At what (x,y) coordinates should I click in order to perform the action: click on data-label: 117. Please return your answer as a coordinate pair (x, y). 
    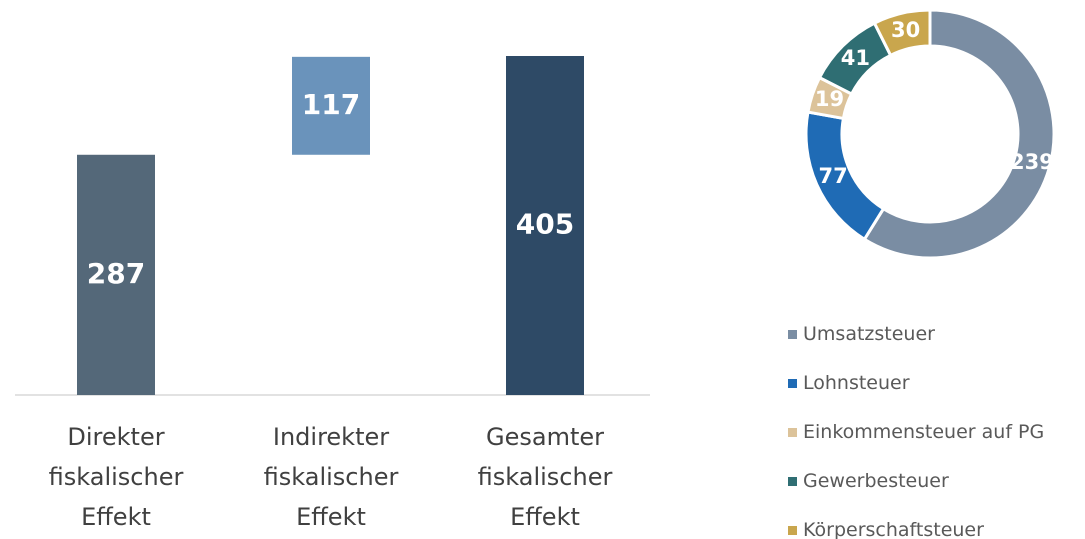
    Looking at the image, I should click on (331, 104).